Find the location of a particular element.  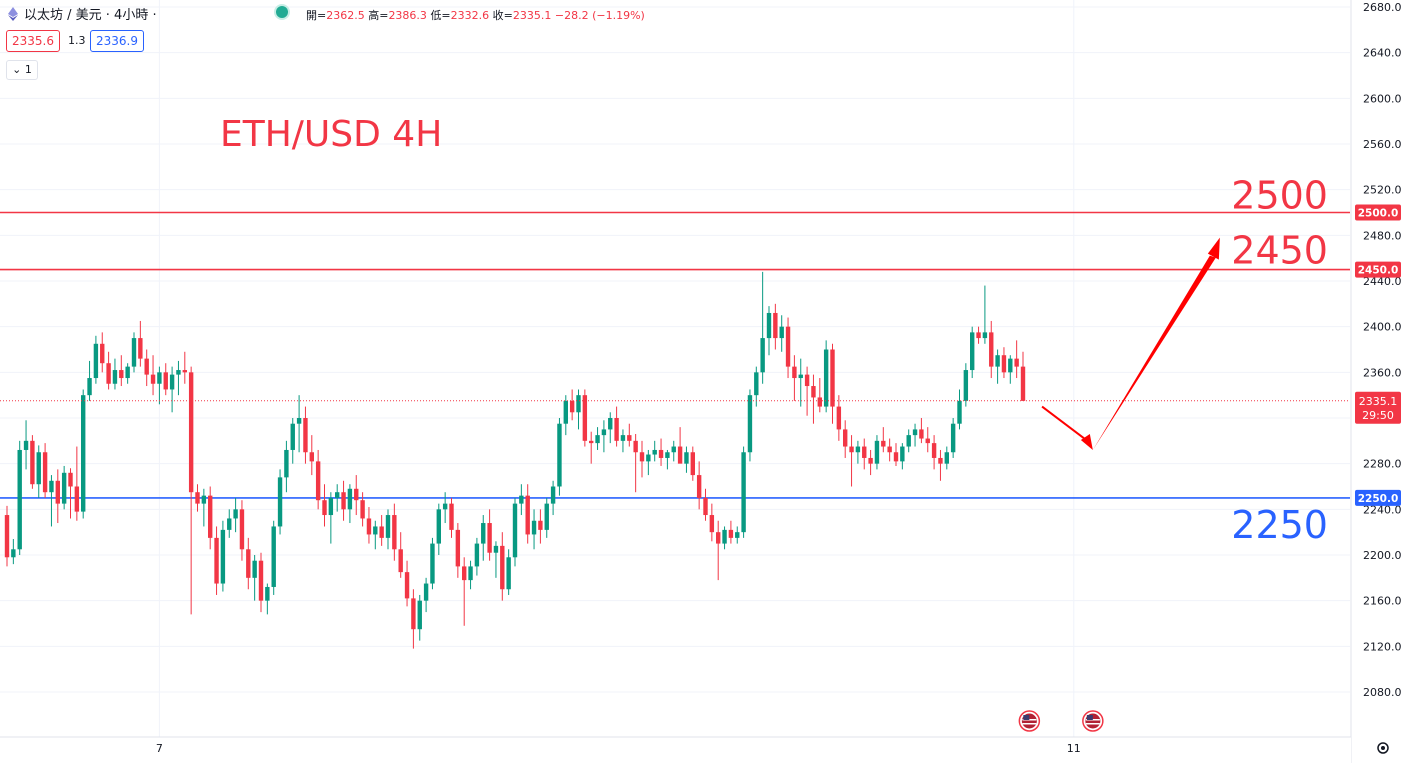

time-axis: 711141821252820244811 is located at coordinates (702, 749).